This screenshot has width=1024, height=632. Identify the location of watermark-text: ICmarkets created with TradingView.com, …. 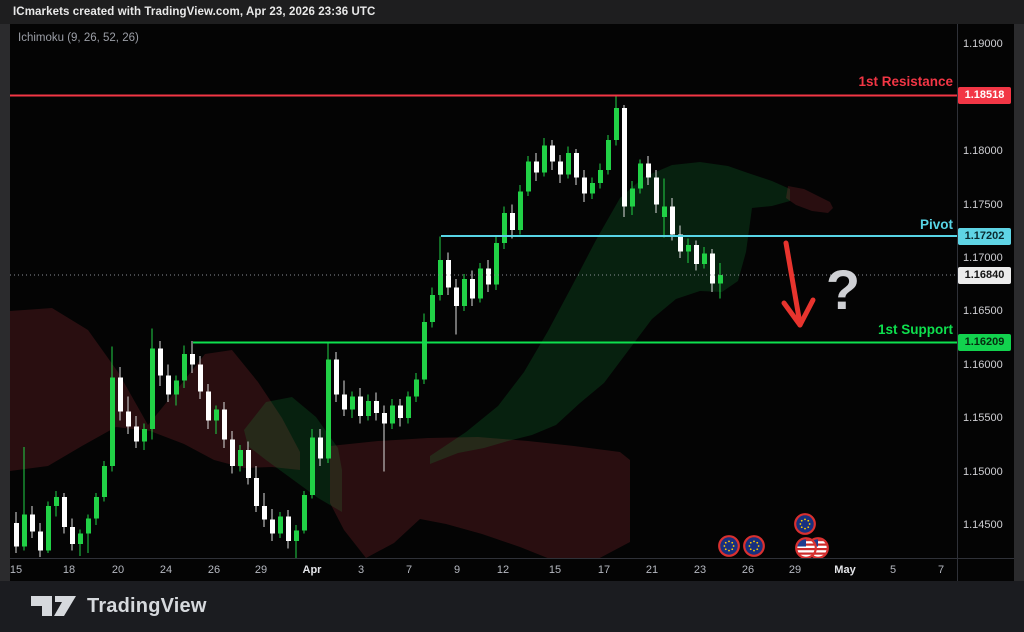
(194, 12).